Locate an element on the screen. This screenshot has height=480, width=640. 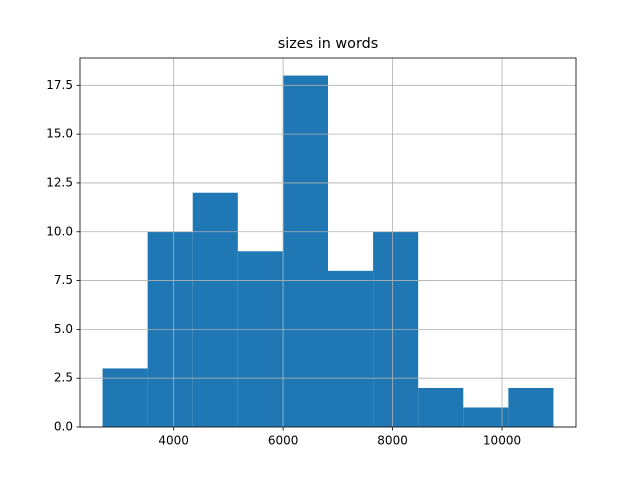
y-tick-label: 10.0 is located at coordinates (59, 231).